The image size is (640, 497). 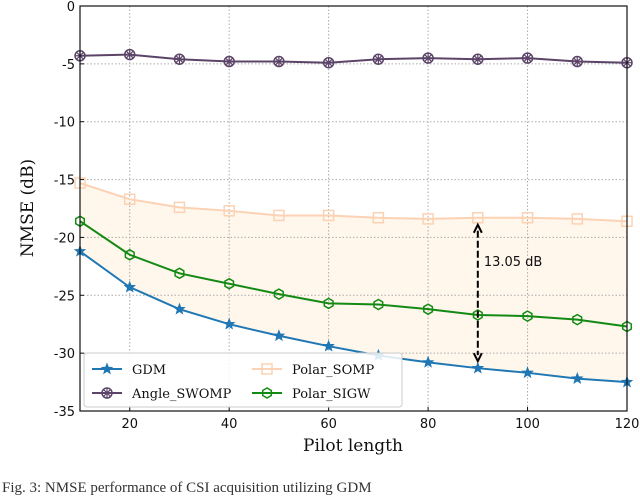 I want to click on legend: GDM Angle_SWOMP Polar_SOMP Polar_SIGW, so click(x=243, y=380).